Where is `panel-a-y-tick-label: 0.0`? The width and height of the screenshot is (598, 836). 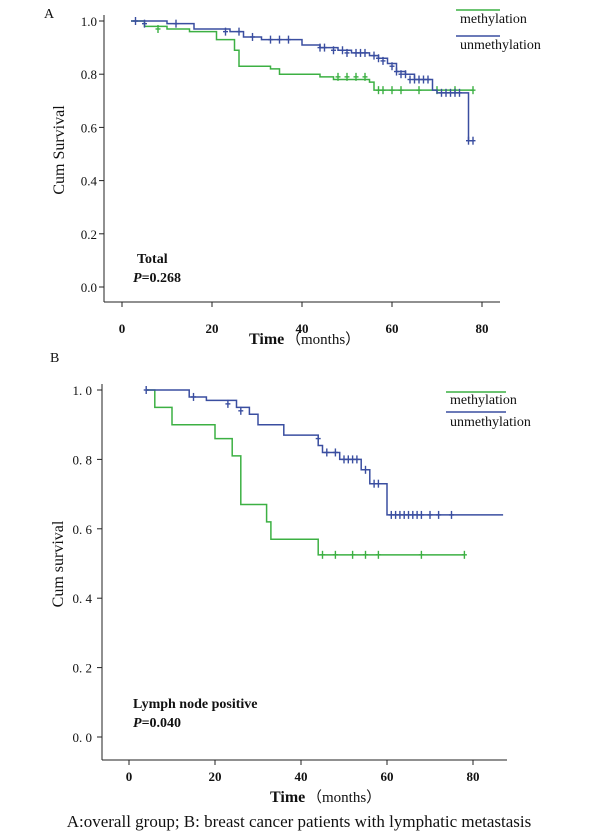 panel-a-y-tick-label: 0.0 is located at coordinates (89, 287).